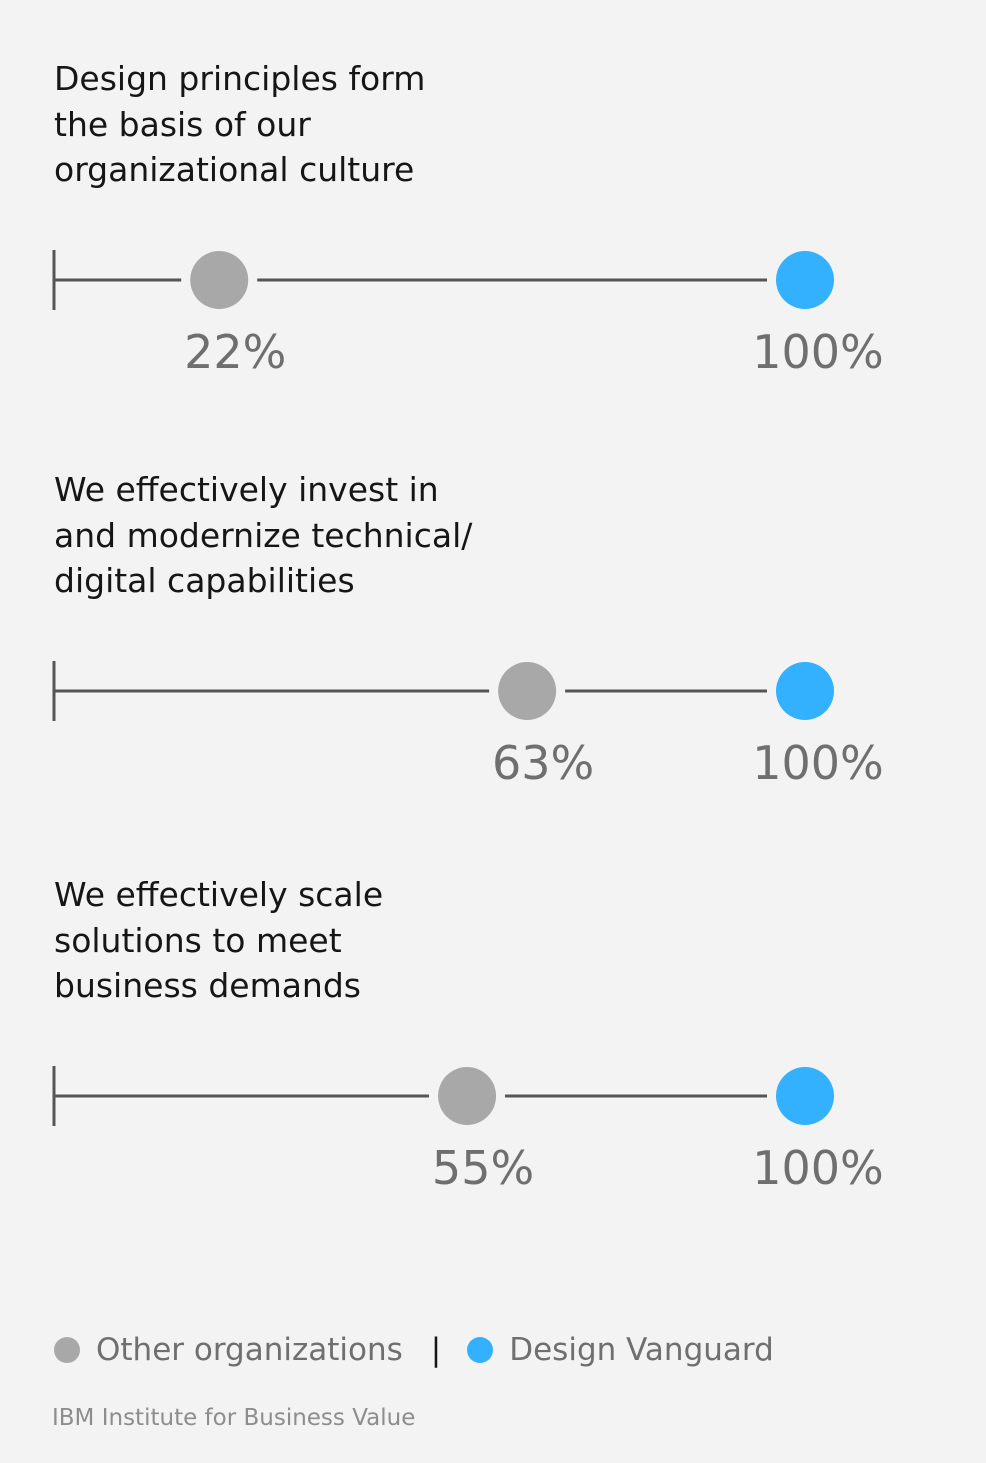  What do you see at coordinates (414, 1350) in the screenshot?
I see `legend: Other organizations | Design Vanguard` at bounding box center [414, 1350].